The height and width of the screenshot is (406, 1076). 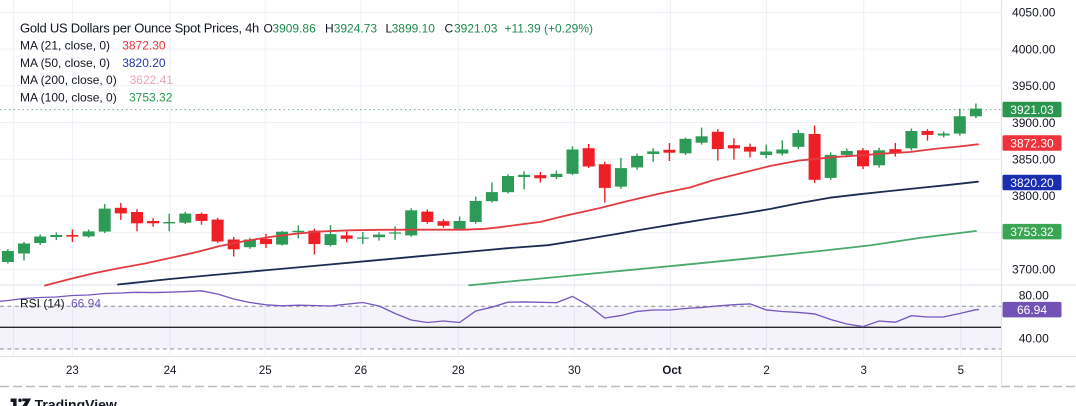 I want to click on svg-text: L, so click(x=389, y=29).